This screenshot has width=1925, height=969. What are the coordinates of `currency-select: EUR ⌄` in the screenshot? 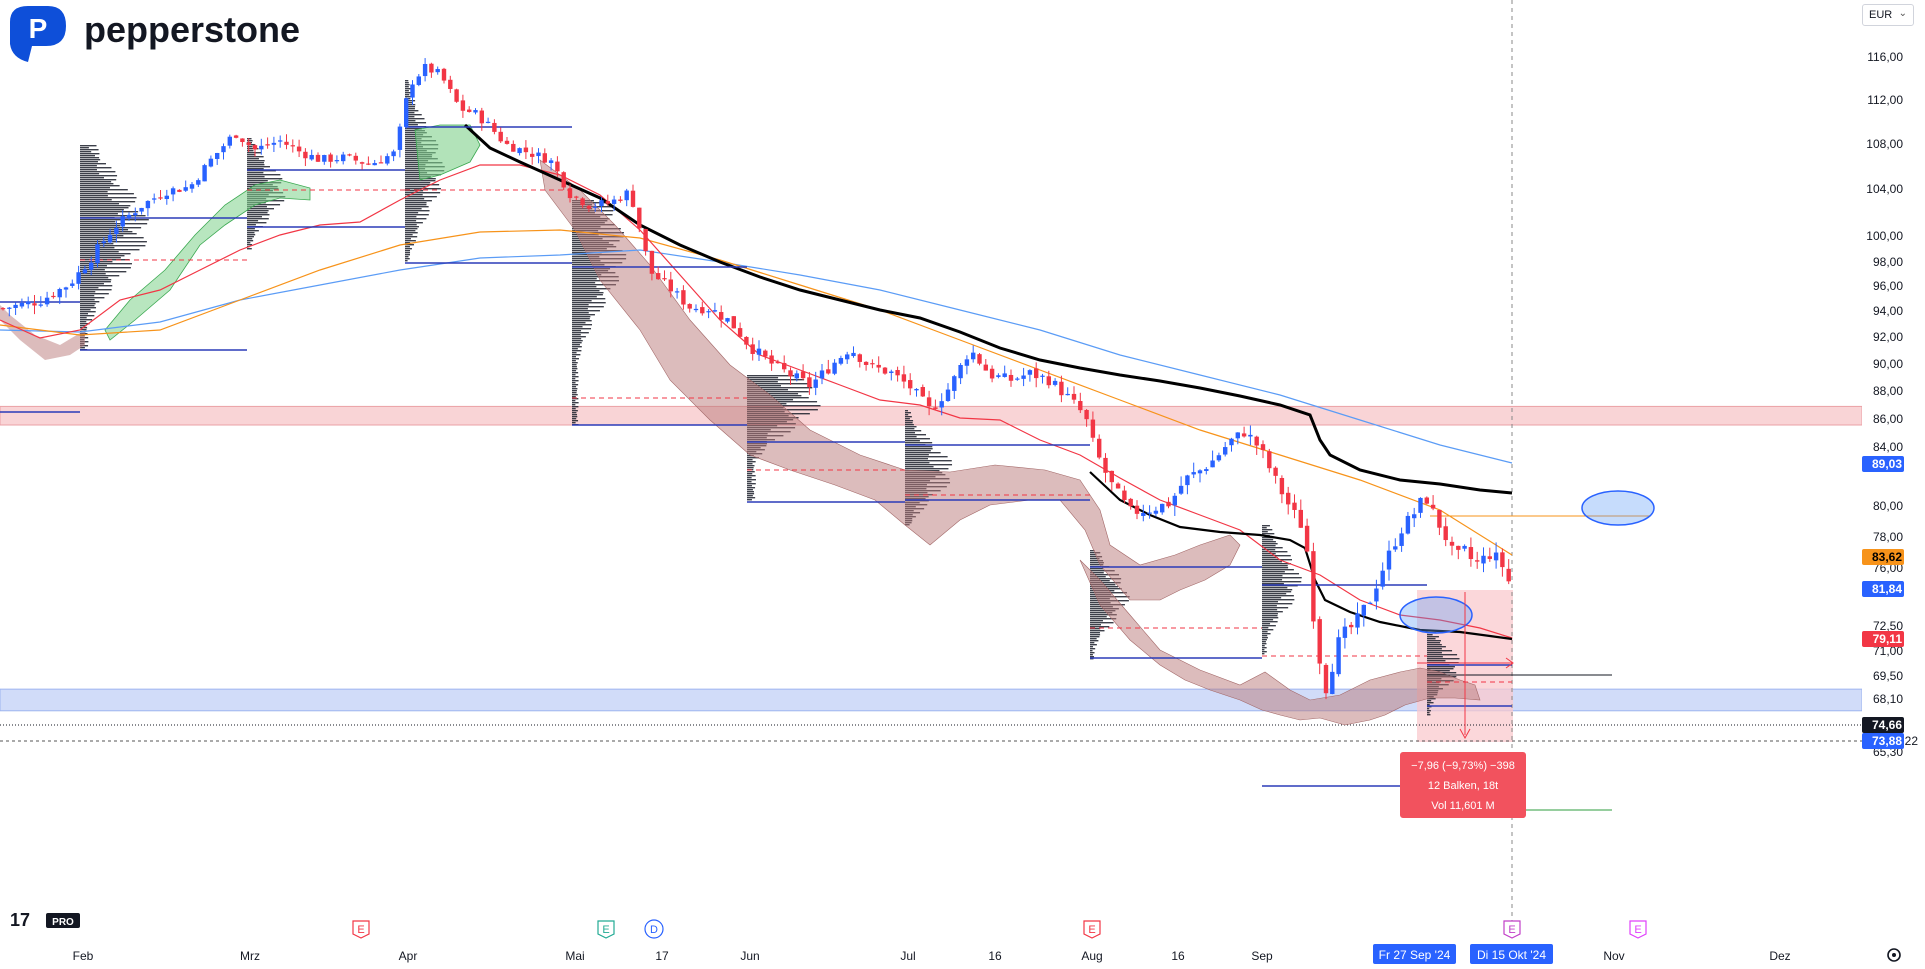 It's located at (1888, 15).